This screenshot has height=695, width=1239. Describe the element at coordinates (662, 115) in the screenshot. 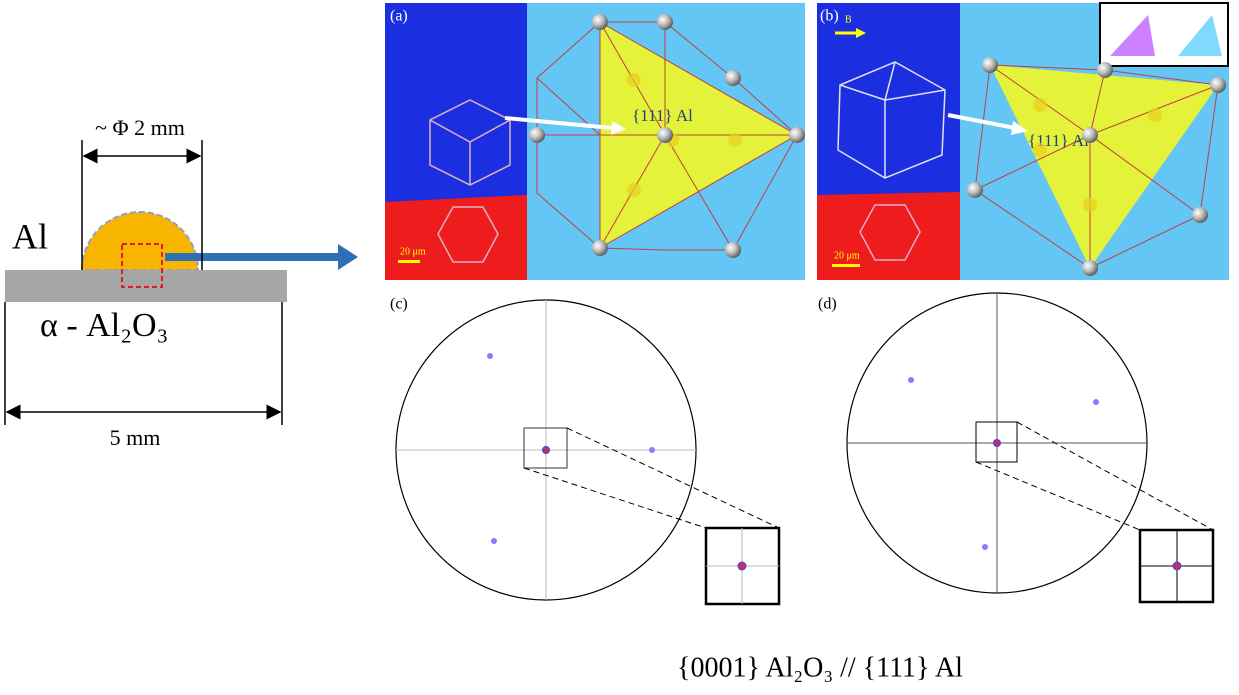

I see `plane-label: {111} Al` at that location.